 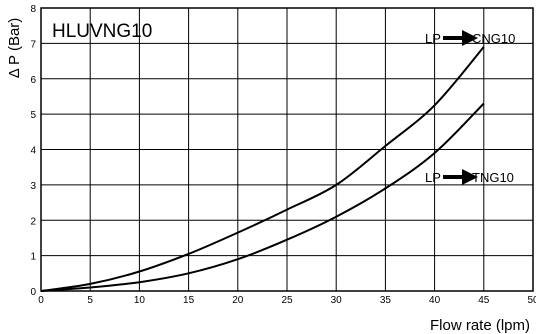 What do you see at coordinates (189, 300) in the screenshot?
I see `x-tick-label: 15` at bounding box center [189, 300].